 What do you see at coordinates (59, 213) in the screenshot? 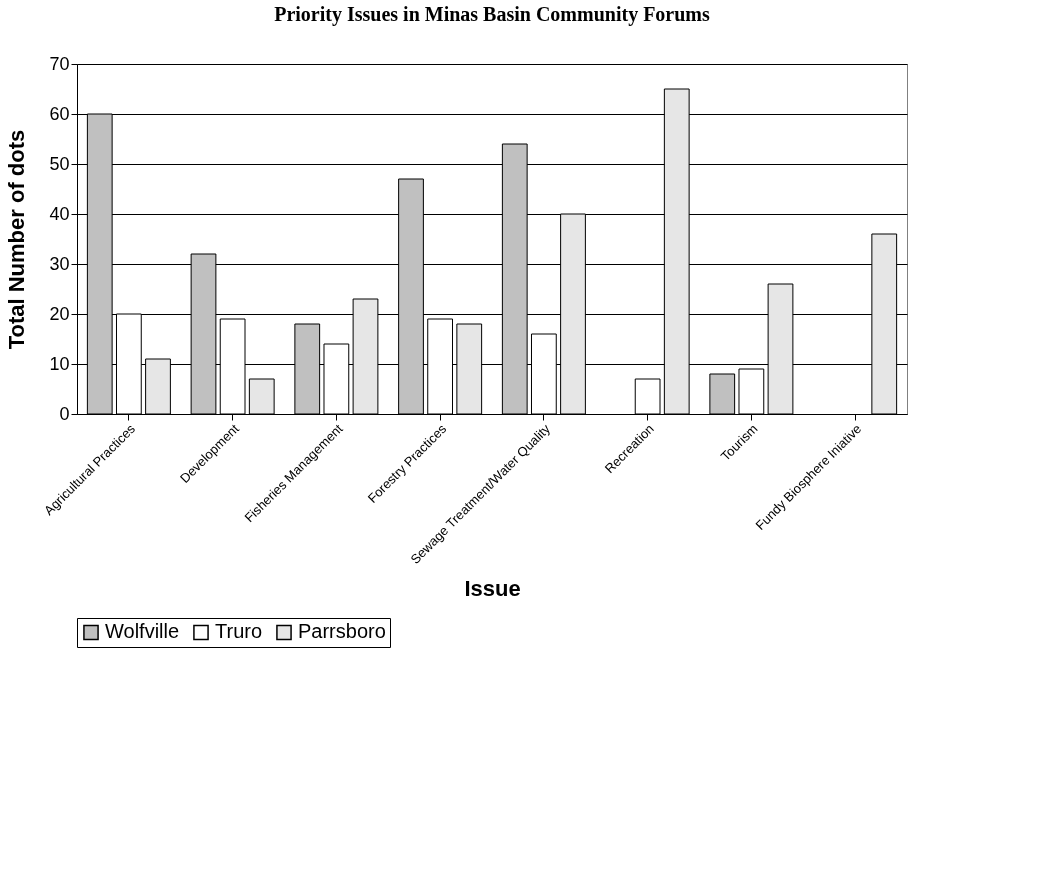
I see `y-tick-label: 40` at bounding box center [59, 213].